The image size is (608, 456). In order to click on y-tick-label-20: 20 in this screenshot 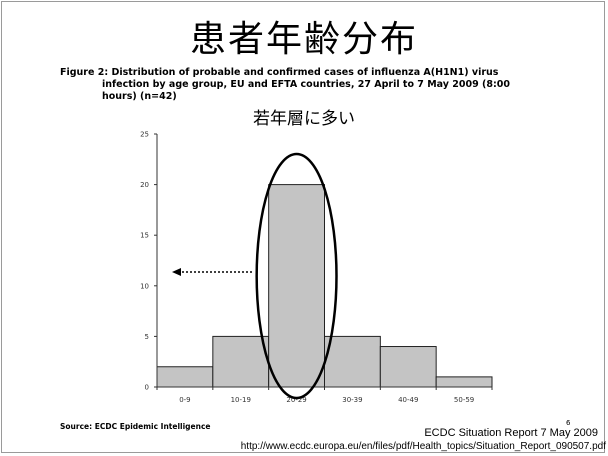, I will do `click(144, 185)`.